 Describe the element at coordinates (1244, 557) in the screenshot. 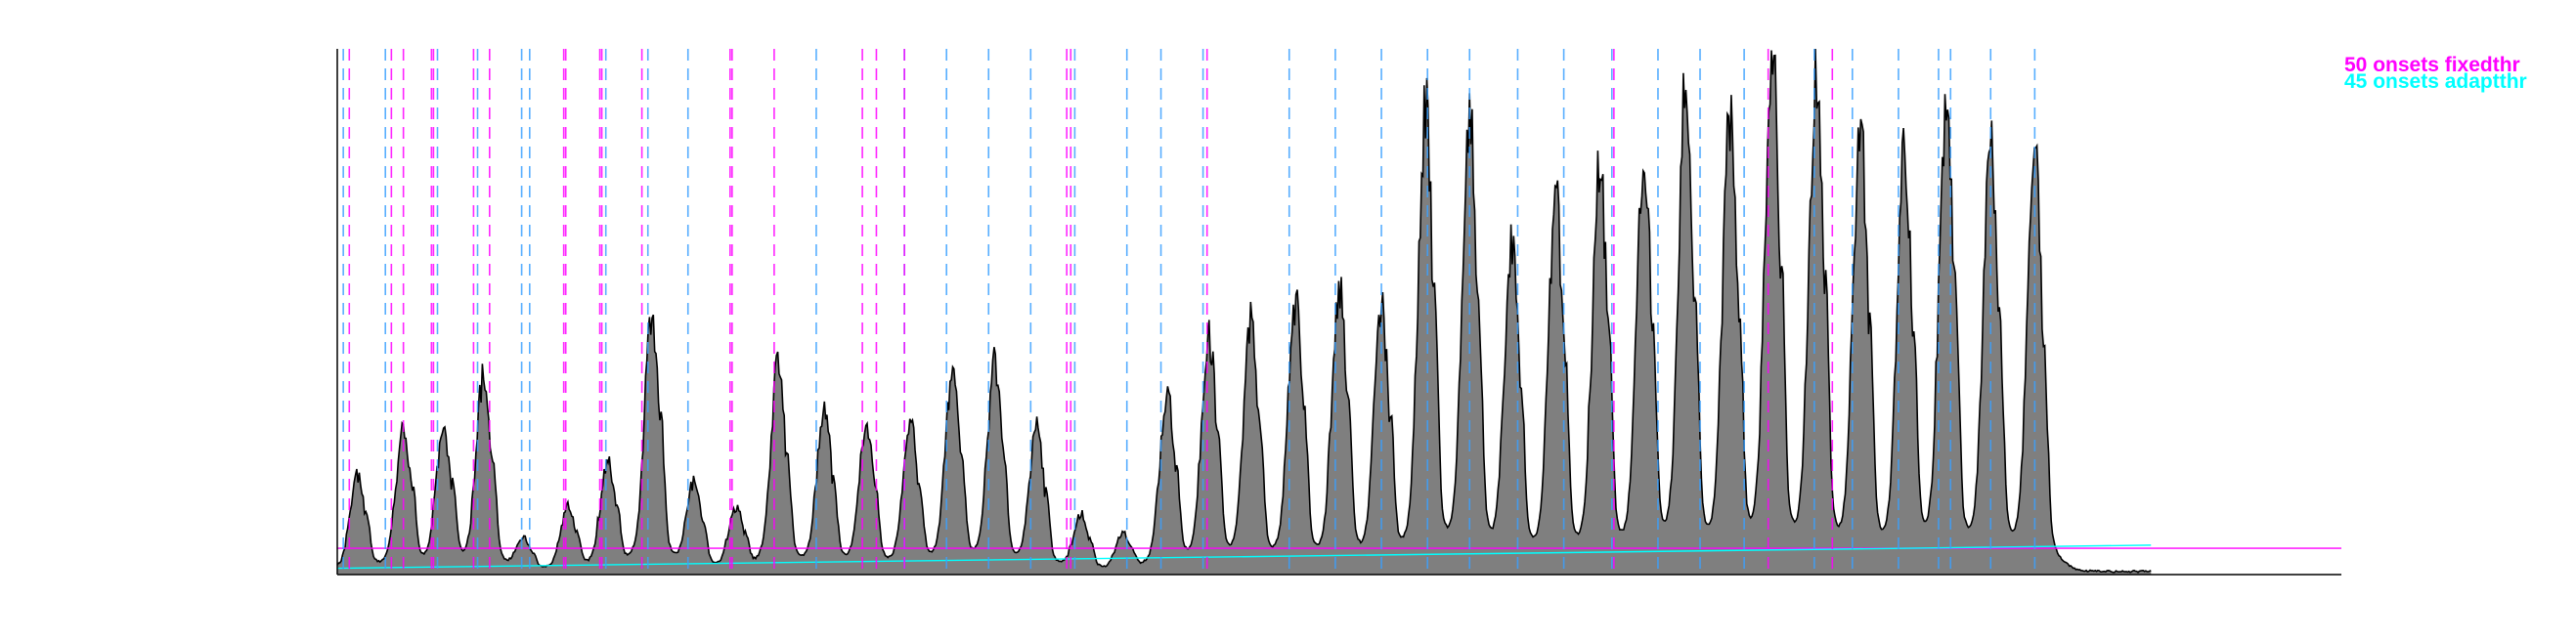

I see `adaptive-threshold-line` at that location.